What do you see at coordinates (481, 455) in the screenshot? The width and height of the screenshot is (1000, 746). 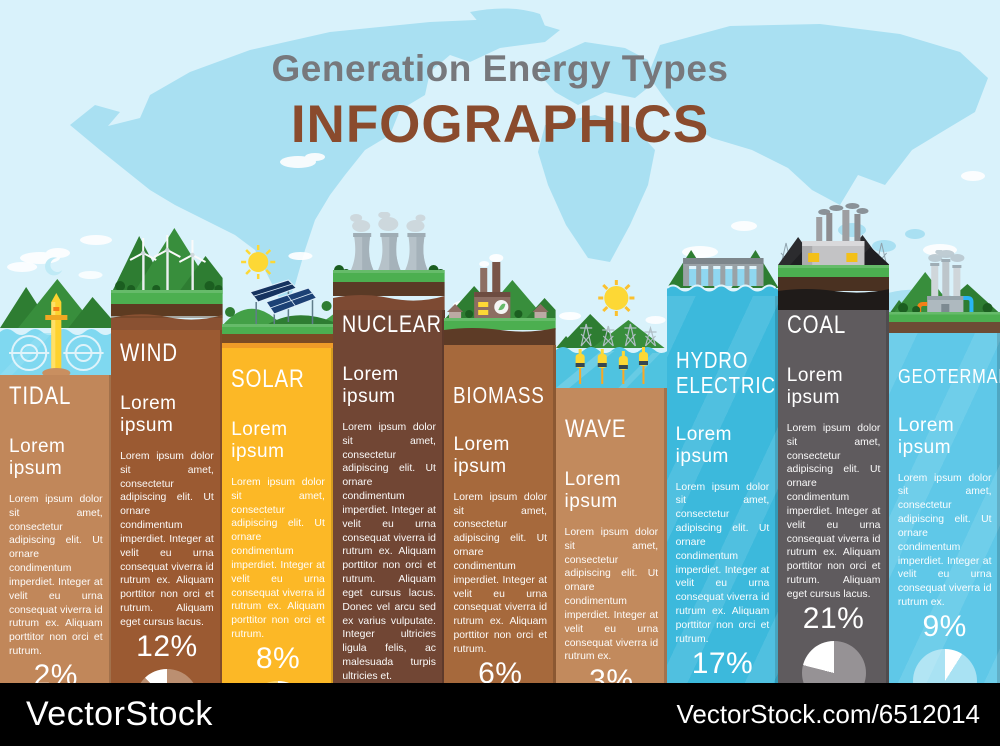 I see `column-subtitle-biomass: Lorem ipsum` at bounding box center [481, 455].